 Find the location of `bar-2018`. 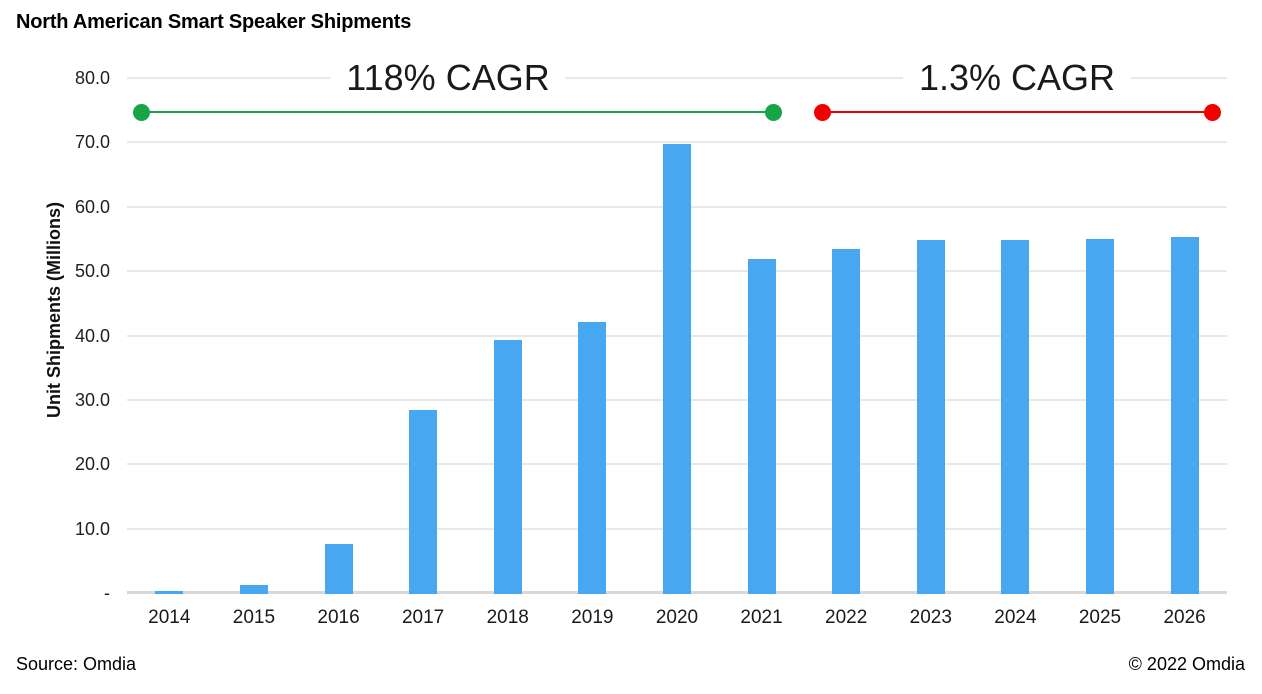

bar-2018 is located at coordinates (507, 466).